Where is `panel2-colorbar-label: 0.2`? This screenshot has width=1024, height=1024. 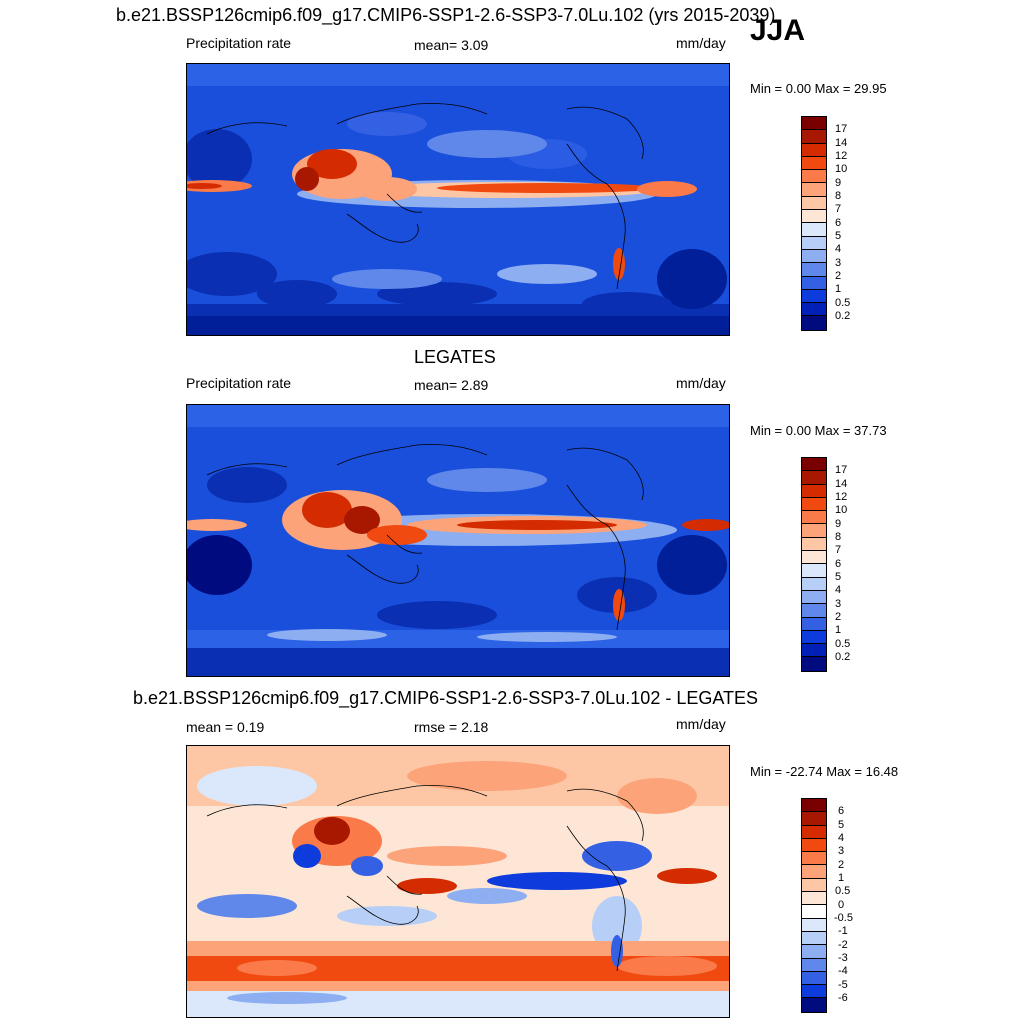
panel2-colorbar-label: 0.2 is located at coordinates (843, 657).